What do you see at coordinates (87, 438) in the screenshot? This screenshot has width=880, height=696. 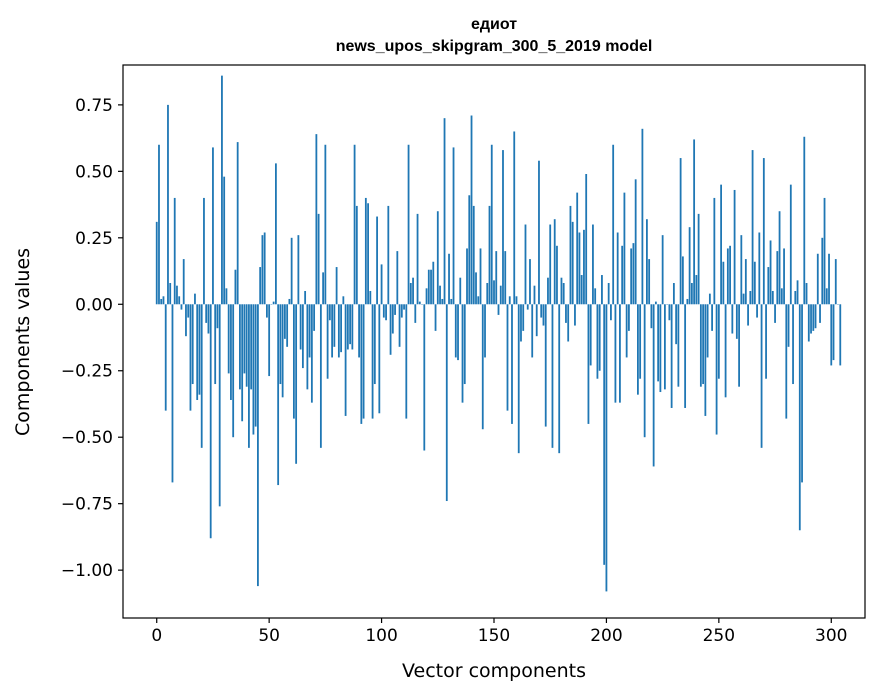 I see `y-tick-label: −0.50` at bounding box center [87, 438].